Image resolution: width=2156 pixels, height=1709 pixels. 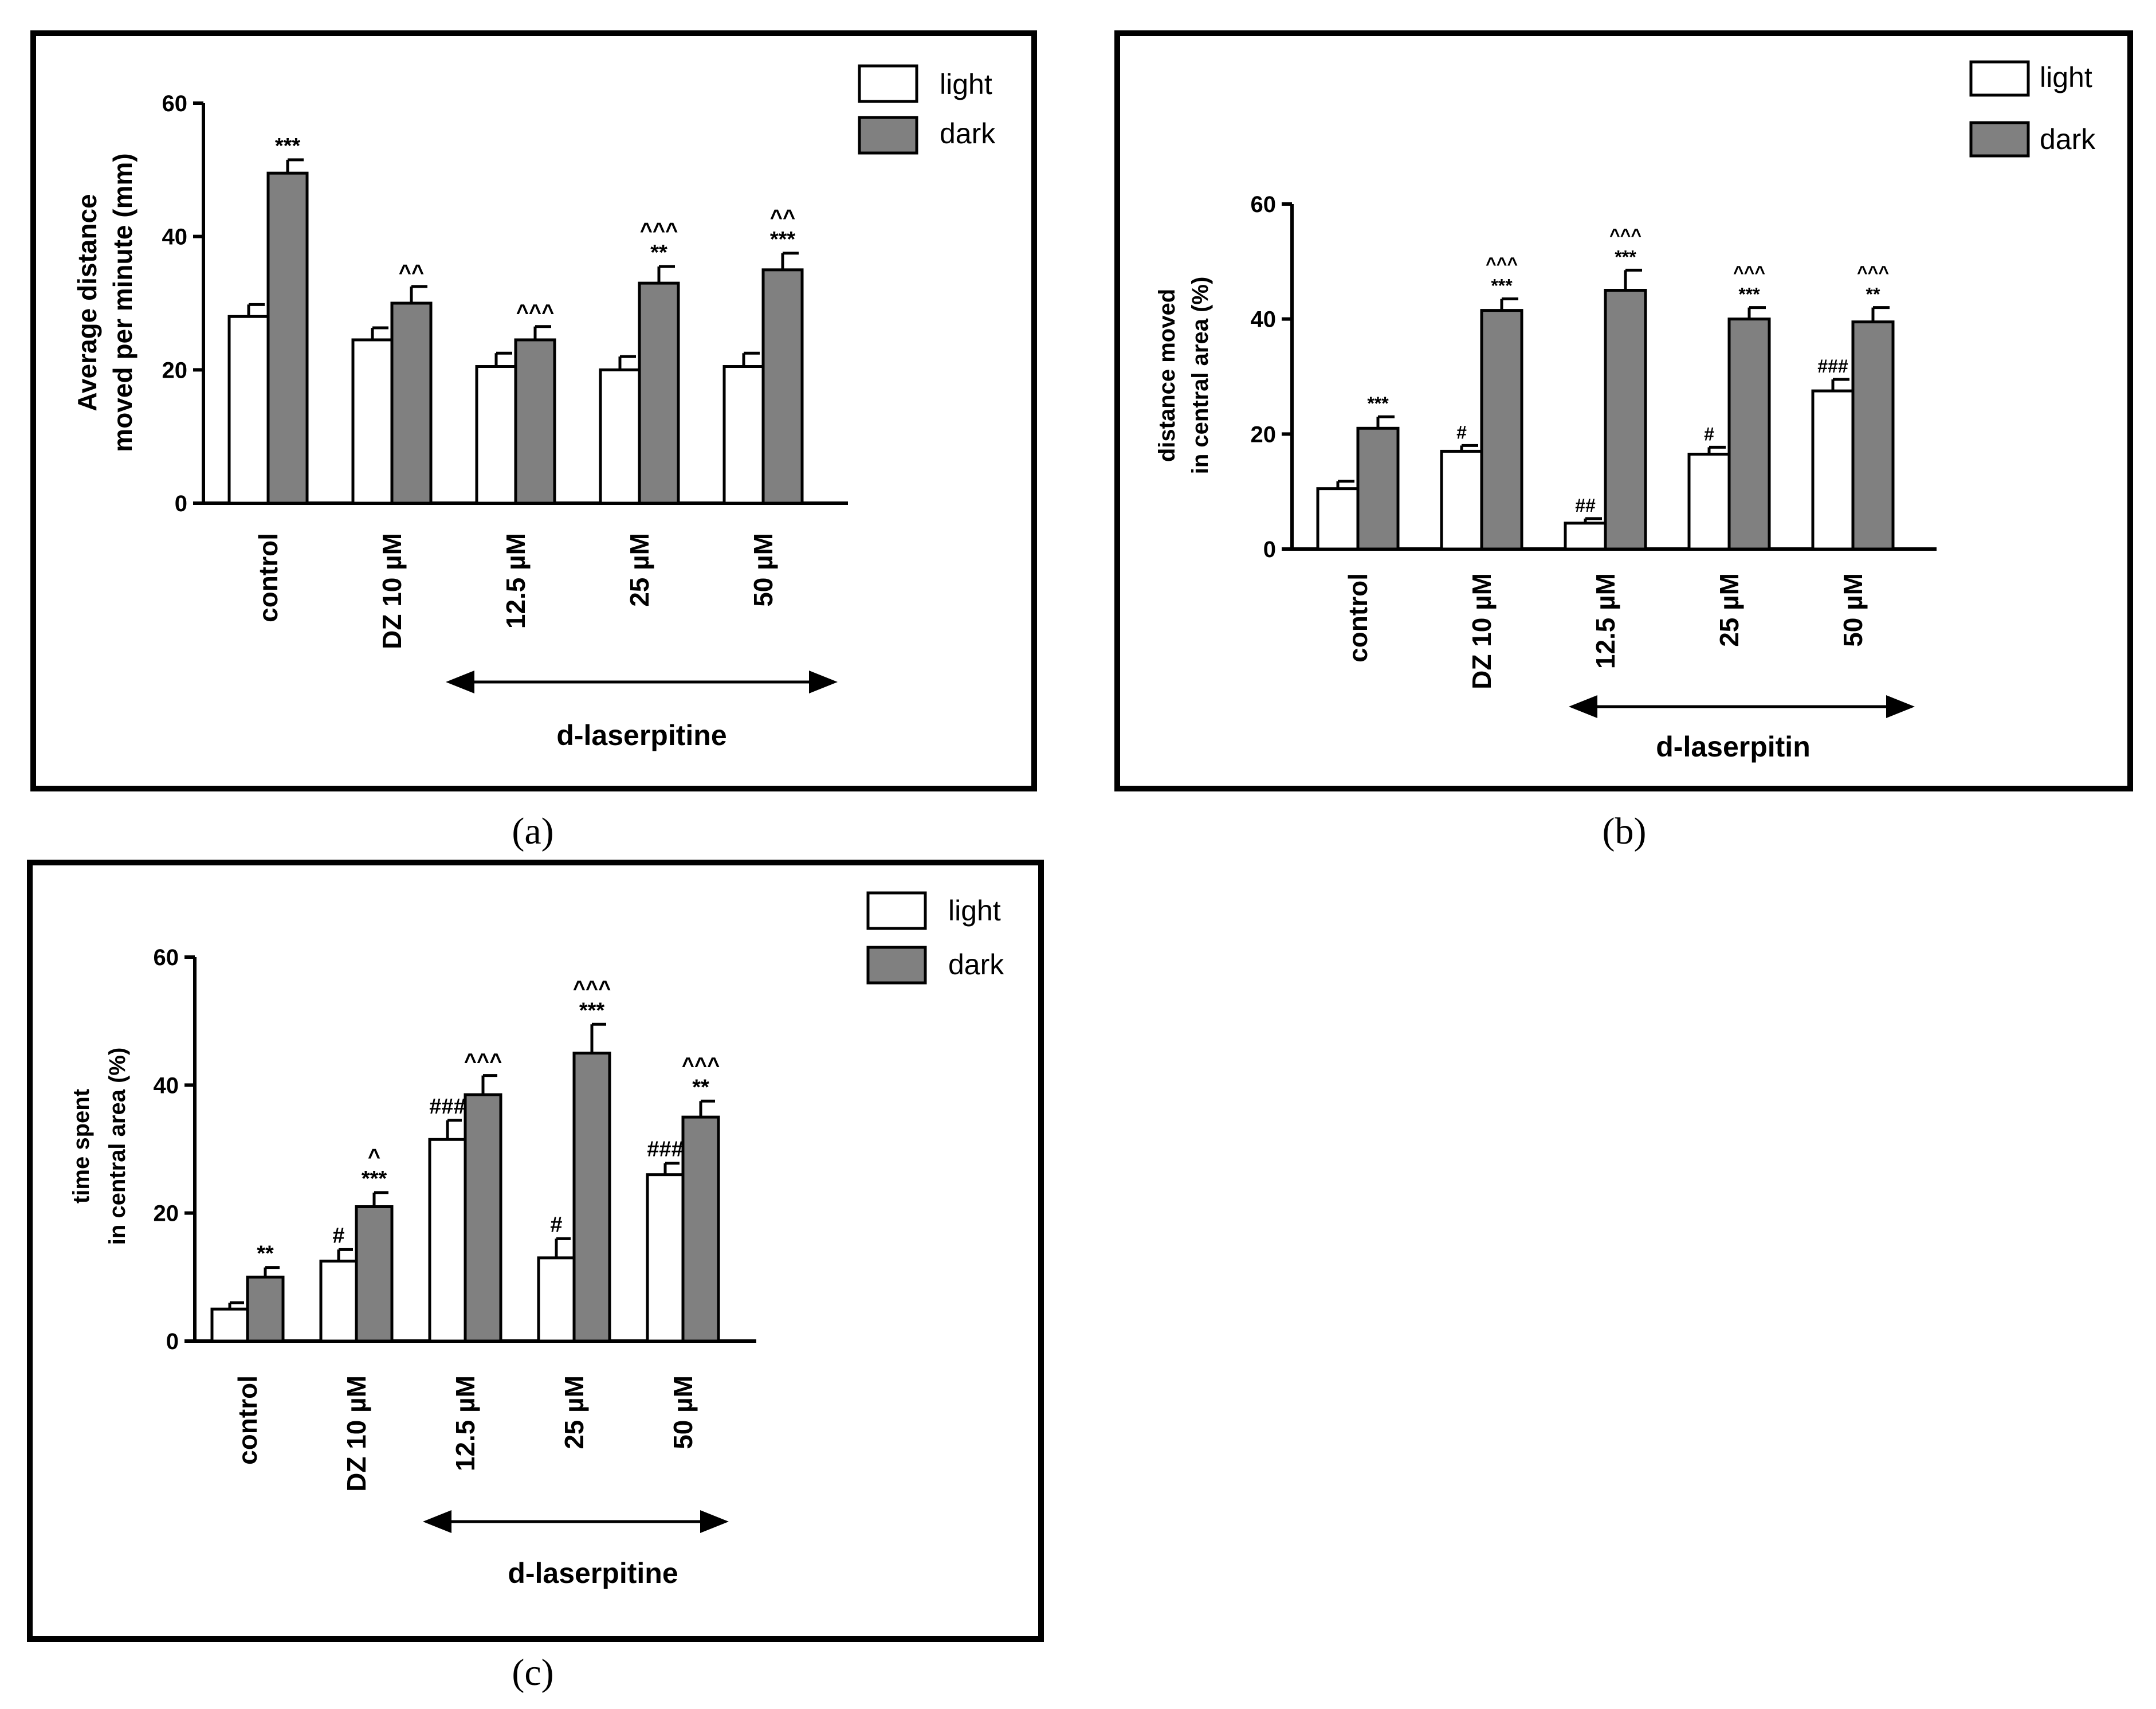 I want to click on y-axis-label-line1: Average distance, so click(x=87, y=302).